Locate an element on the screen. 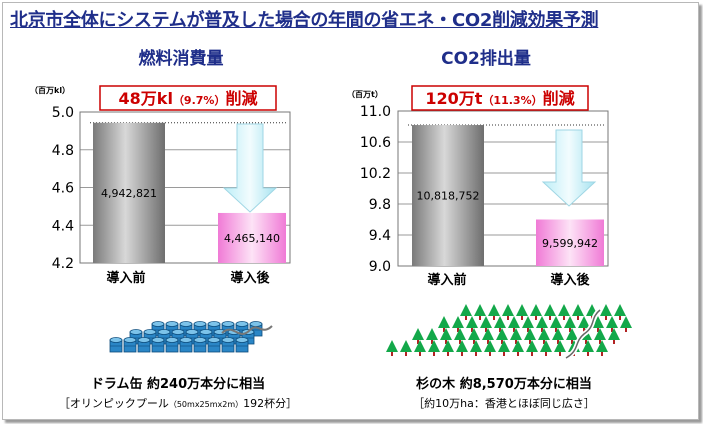 The height and width of the screenshot is (424, 703). fuel-bar-after-label: 4,465,140 is located at coordinates (252, 238).